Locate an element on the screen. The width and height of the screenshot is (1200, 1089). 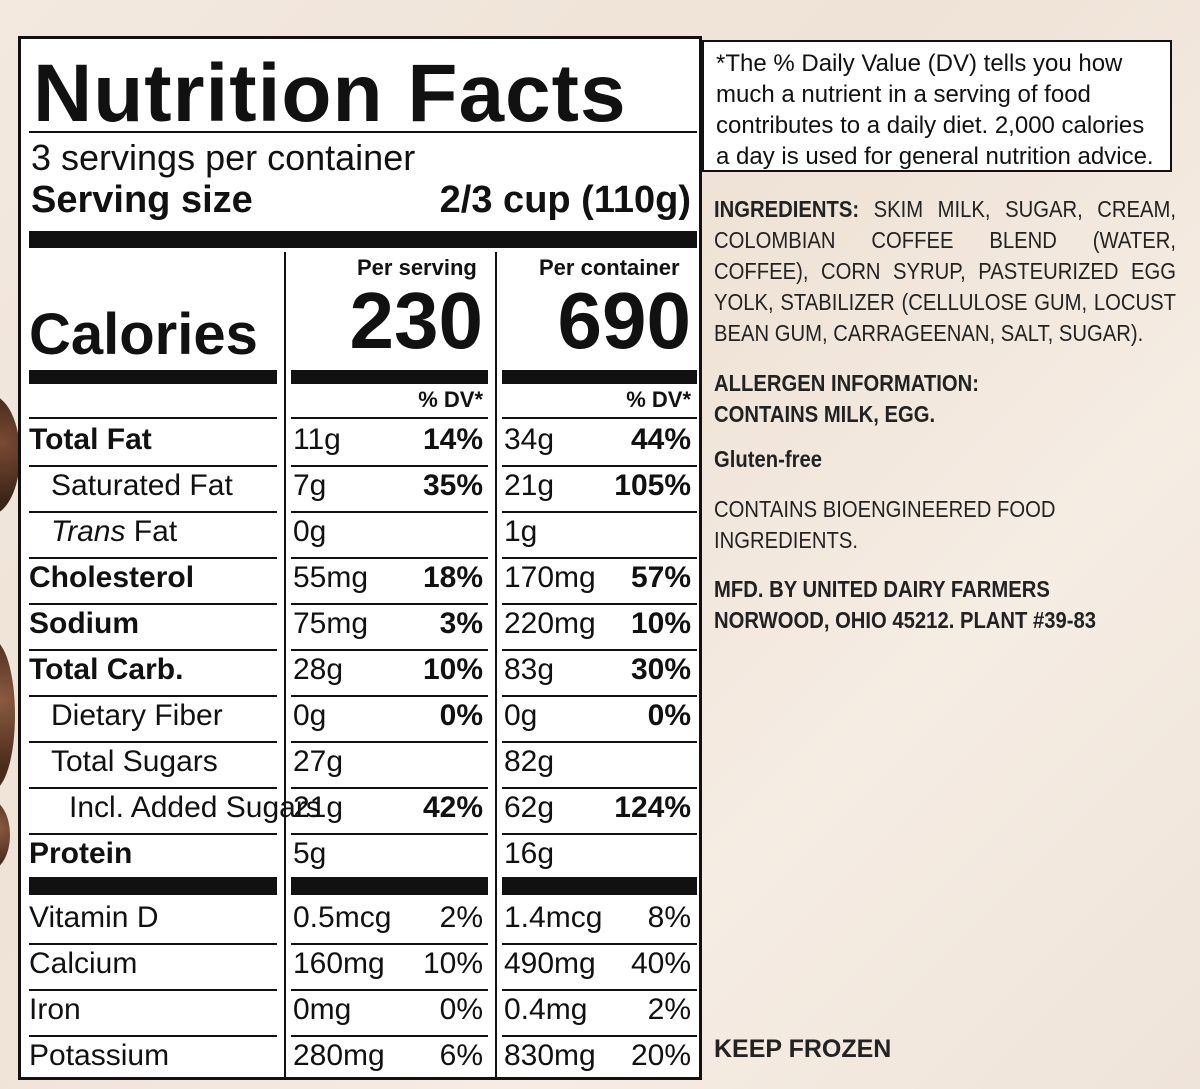
per-serving-amount: 21g is located at coordinates (318, 807).